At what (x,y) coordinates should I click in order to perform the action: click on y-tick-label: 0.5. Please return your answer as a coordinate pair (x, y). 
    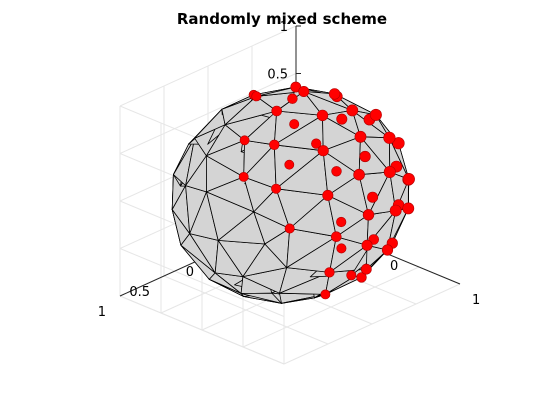
    Looking at the image, I should click on (139, 292).